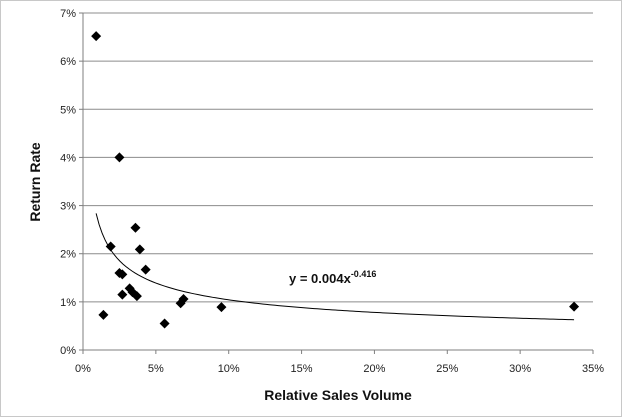 The width and height of the screenshot is (622, 417). What do you see at coordinates (68, 303) in the screenshot?
I see `y-tick-label: 1%` at bounding box center [68, 303].